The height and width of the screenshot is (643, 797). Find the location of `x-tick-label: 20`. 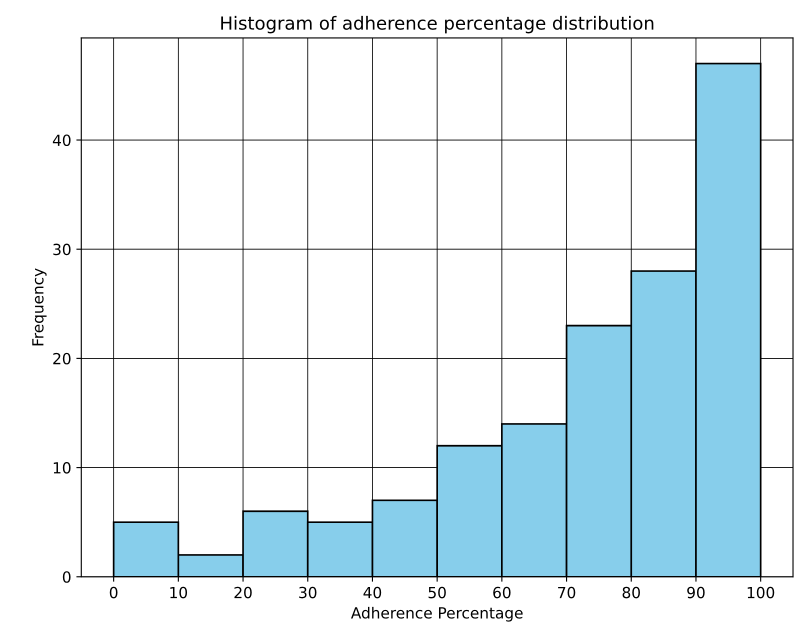

x-tick-label: 20 is located at coordinates (243, 592).